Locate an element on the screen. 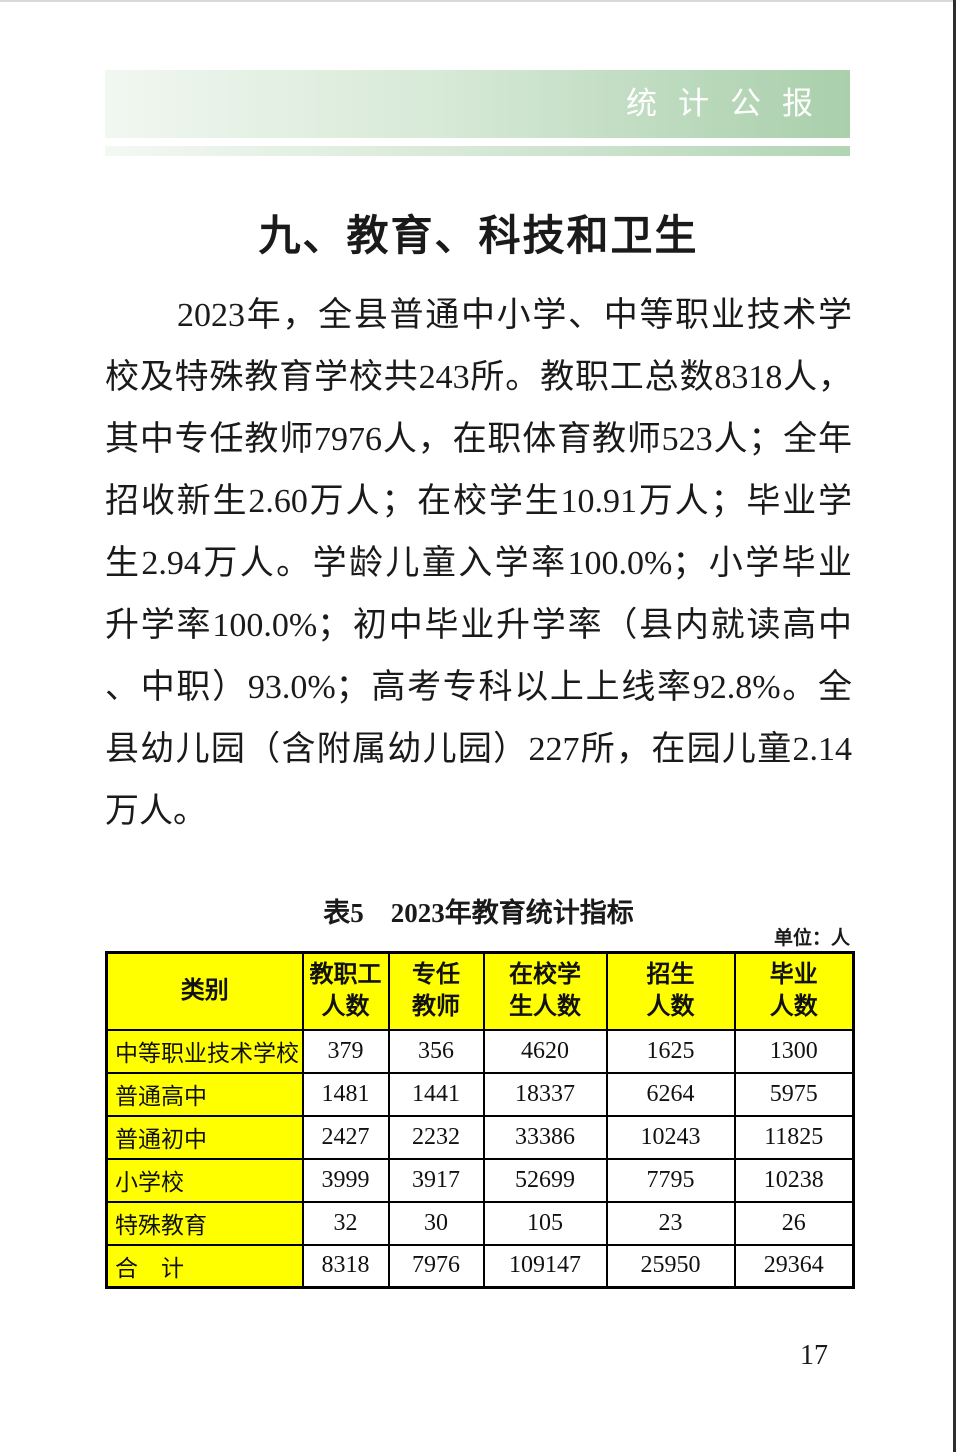 The image size is (956, 1452). cell-value: 3917 is located at coordinates (436, 1180).